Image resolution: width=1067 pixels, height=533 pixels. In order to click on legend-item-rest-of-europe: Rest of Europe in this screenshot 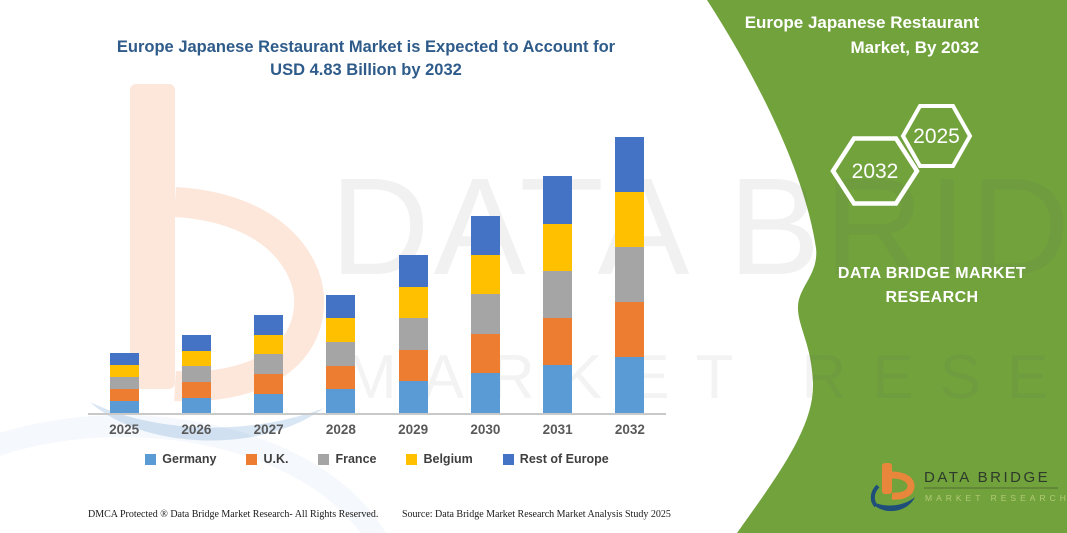, I will do `click(555, 459)`.